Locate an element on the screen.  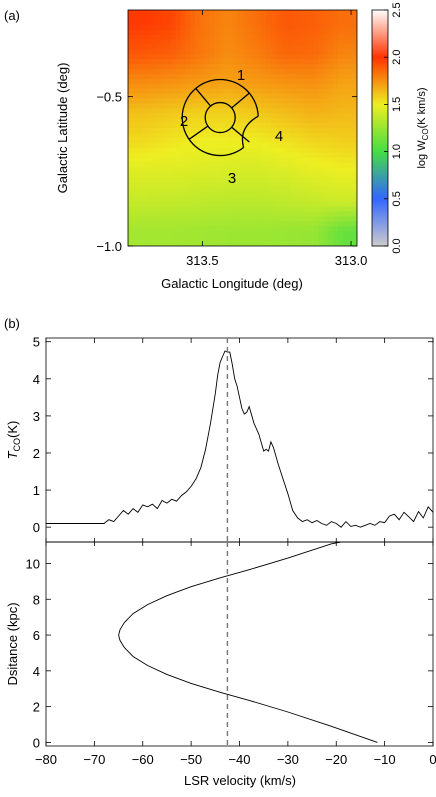
x-tick-label: −80 is located at coordinates (46, 759).